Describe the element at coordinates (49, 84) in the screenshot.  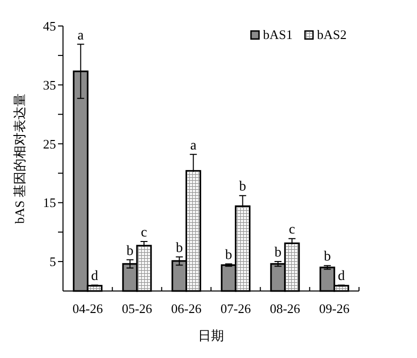
I see `y-tick-label: 35` at that location.